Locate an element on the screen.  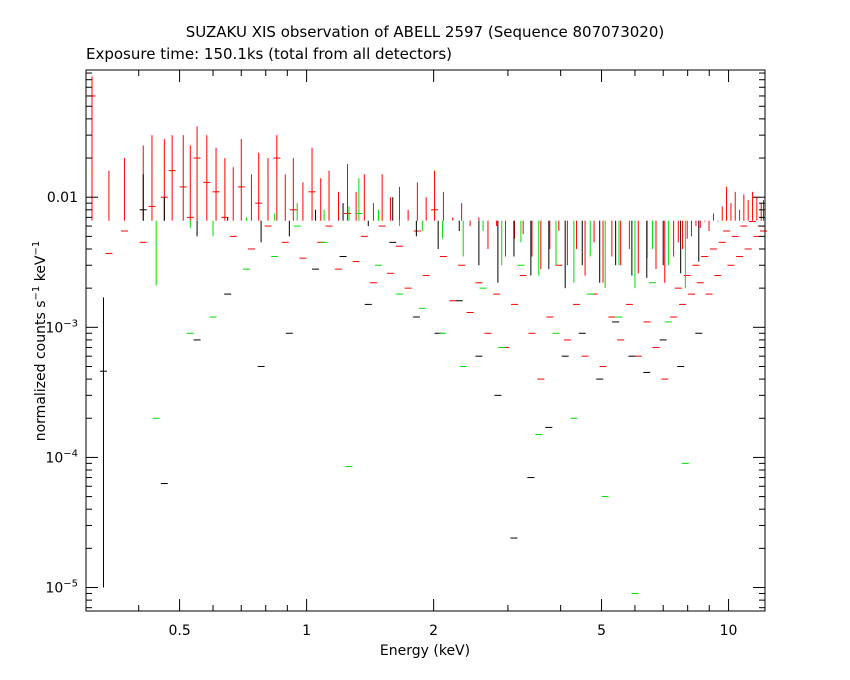
y-axis-label-main: normalized counts s is located at coordinates (41, 370).